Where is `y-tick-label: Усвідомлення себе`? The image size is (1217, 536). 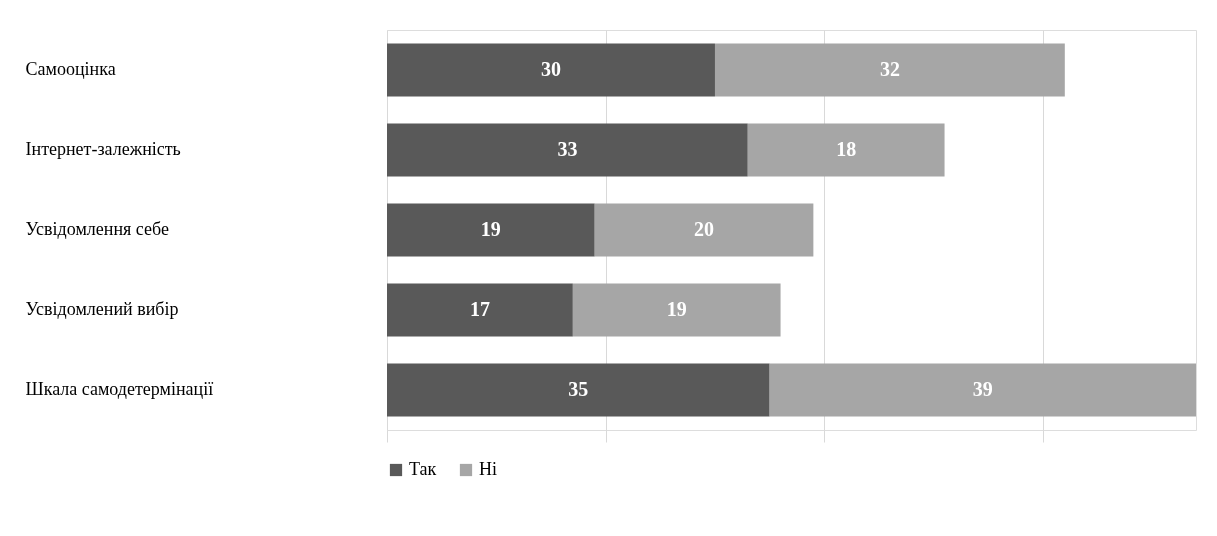 y-tick-label: Усвідомлення себе is located at coordinates (97, 229).